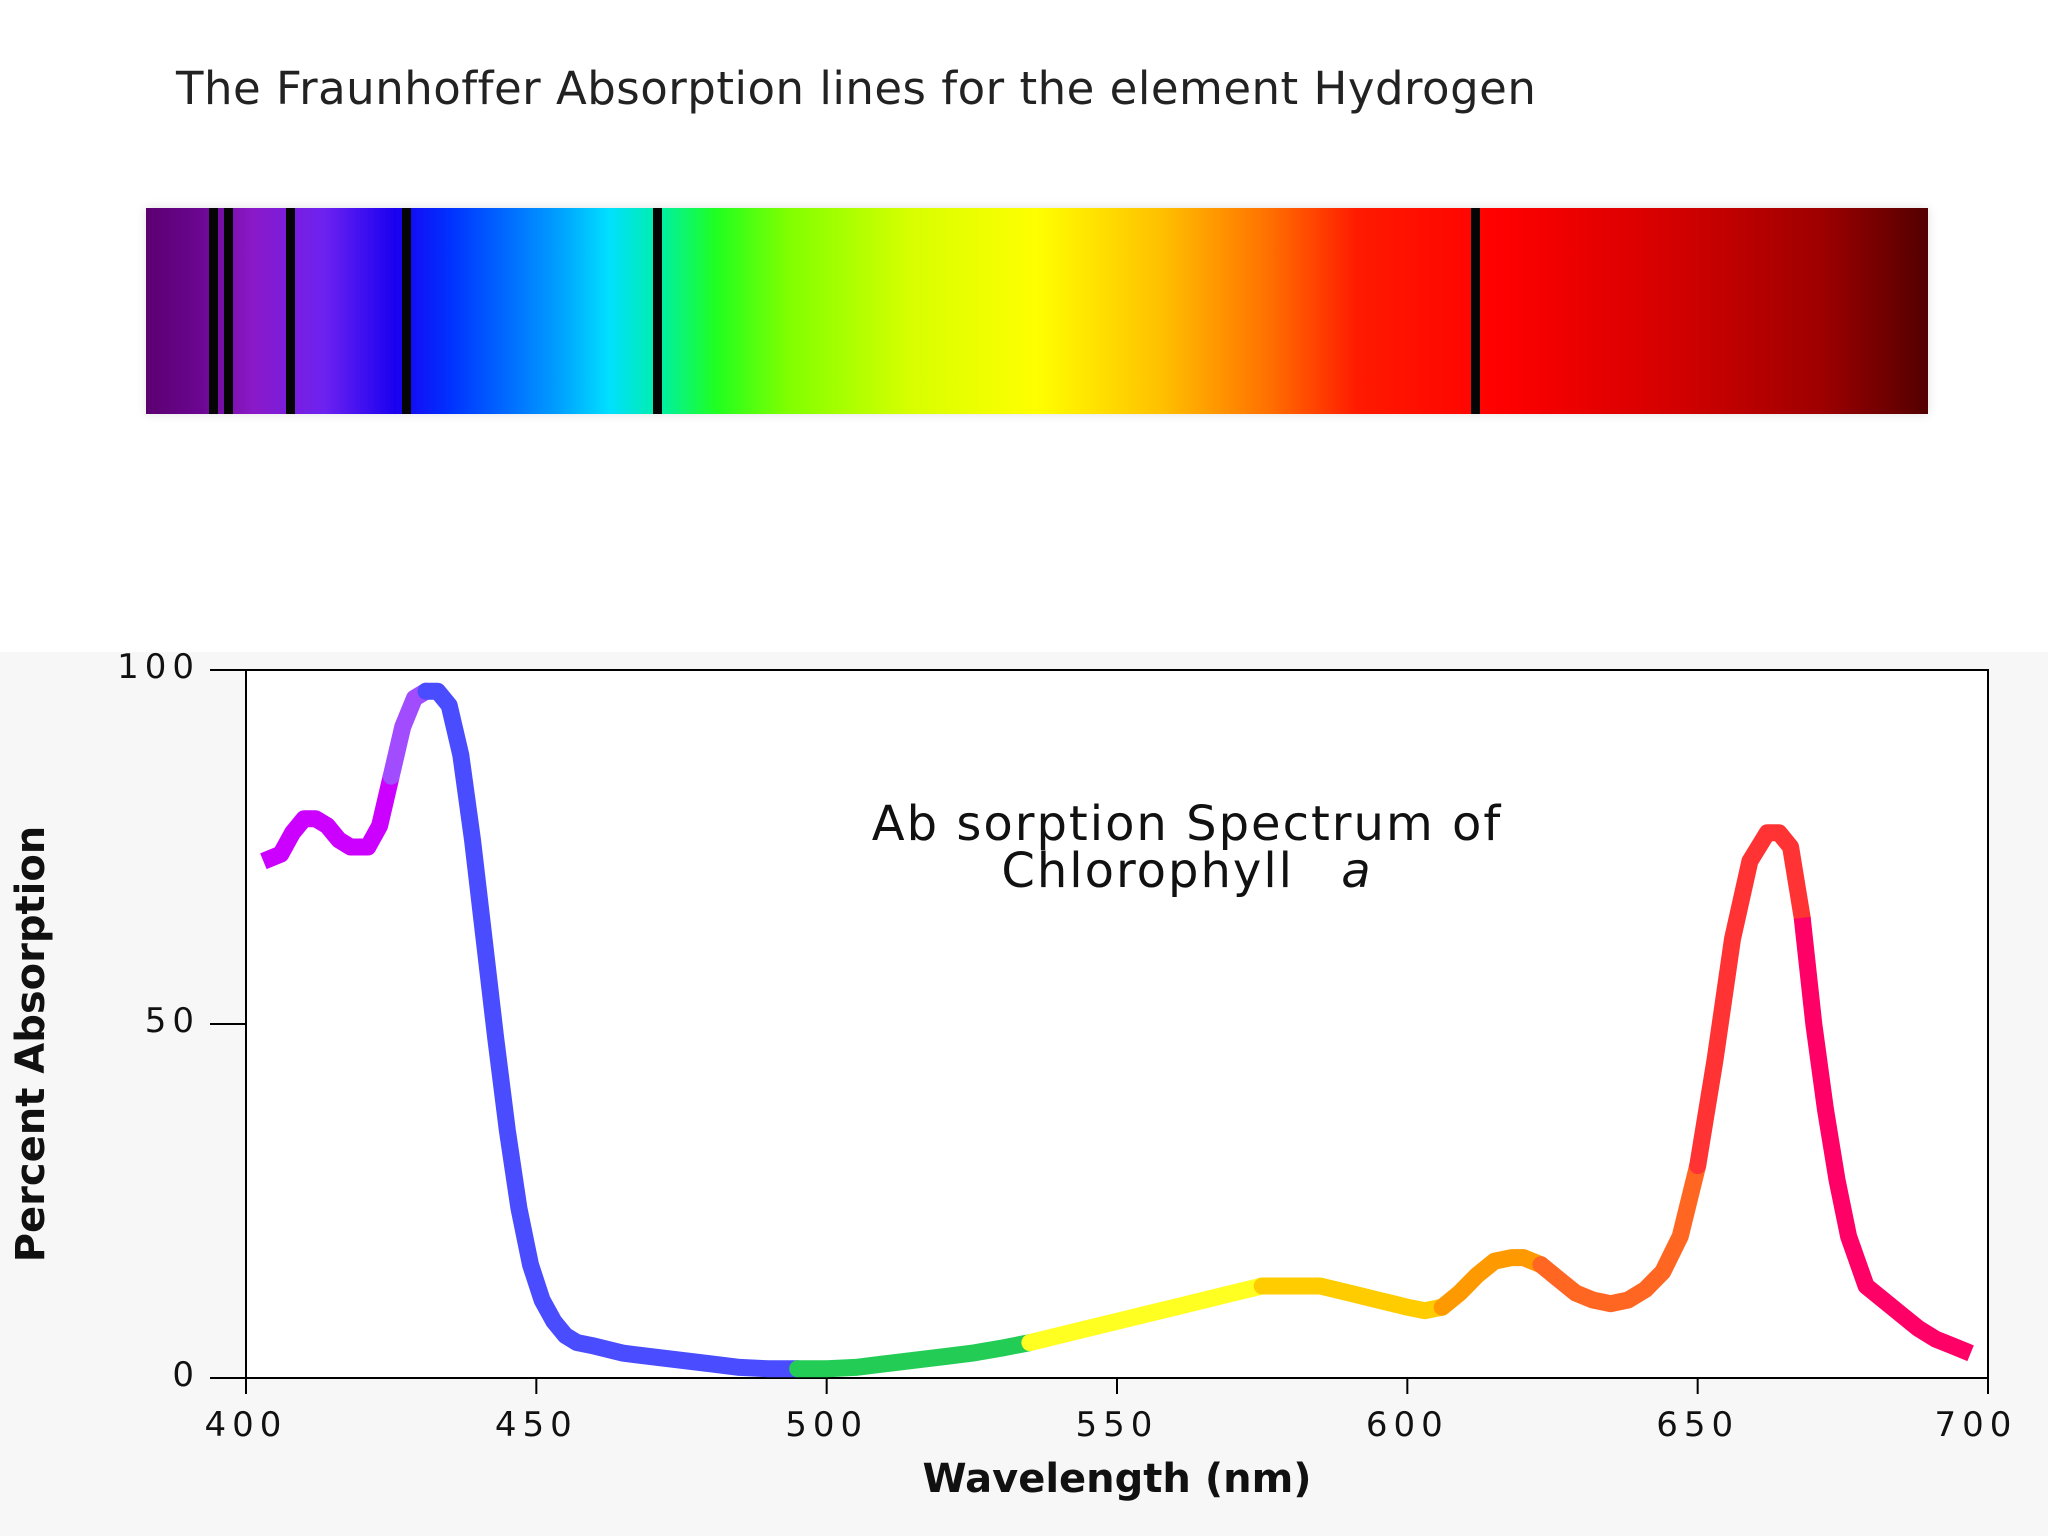 This screenshot has height=1536, width=2048. What do you see at coordinates (1476, 311) in the screenshot?
I see `absorption-line-656nm` at bounding box center [1476, 311].